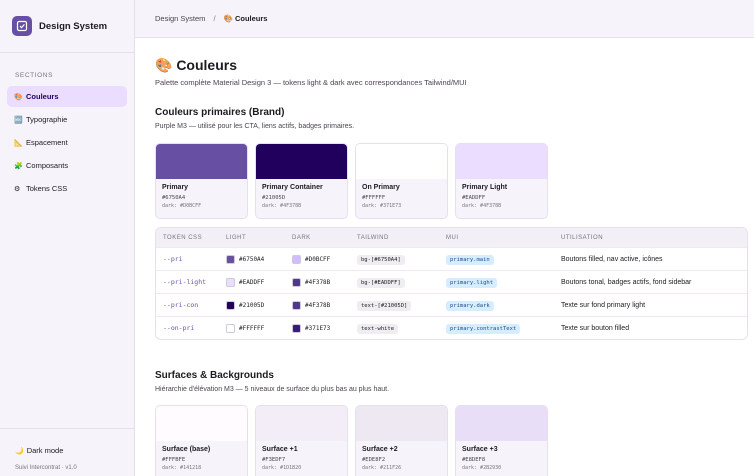 Image resolution: width=754 pixels, height=476 pixels. I want to click on sidebar-item-label: Typographie, so click(47, 119).